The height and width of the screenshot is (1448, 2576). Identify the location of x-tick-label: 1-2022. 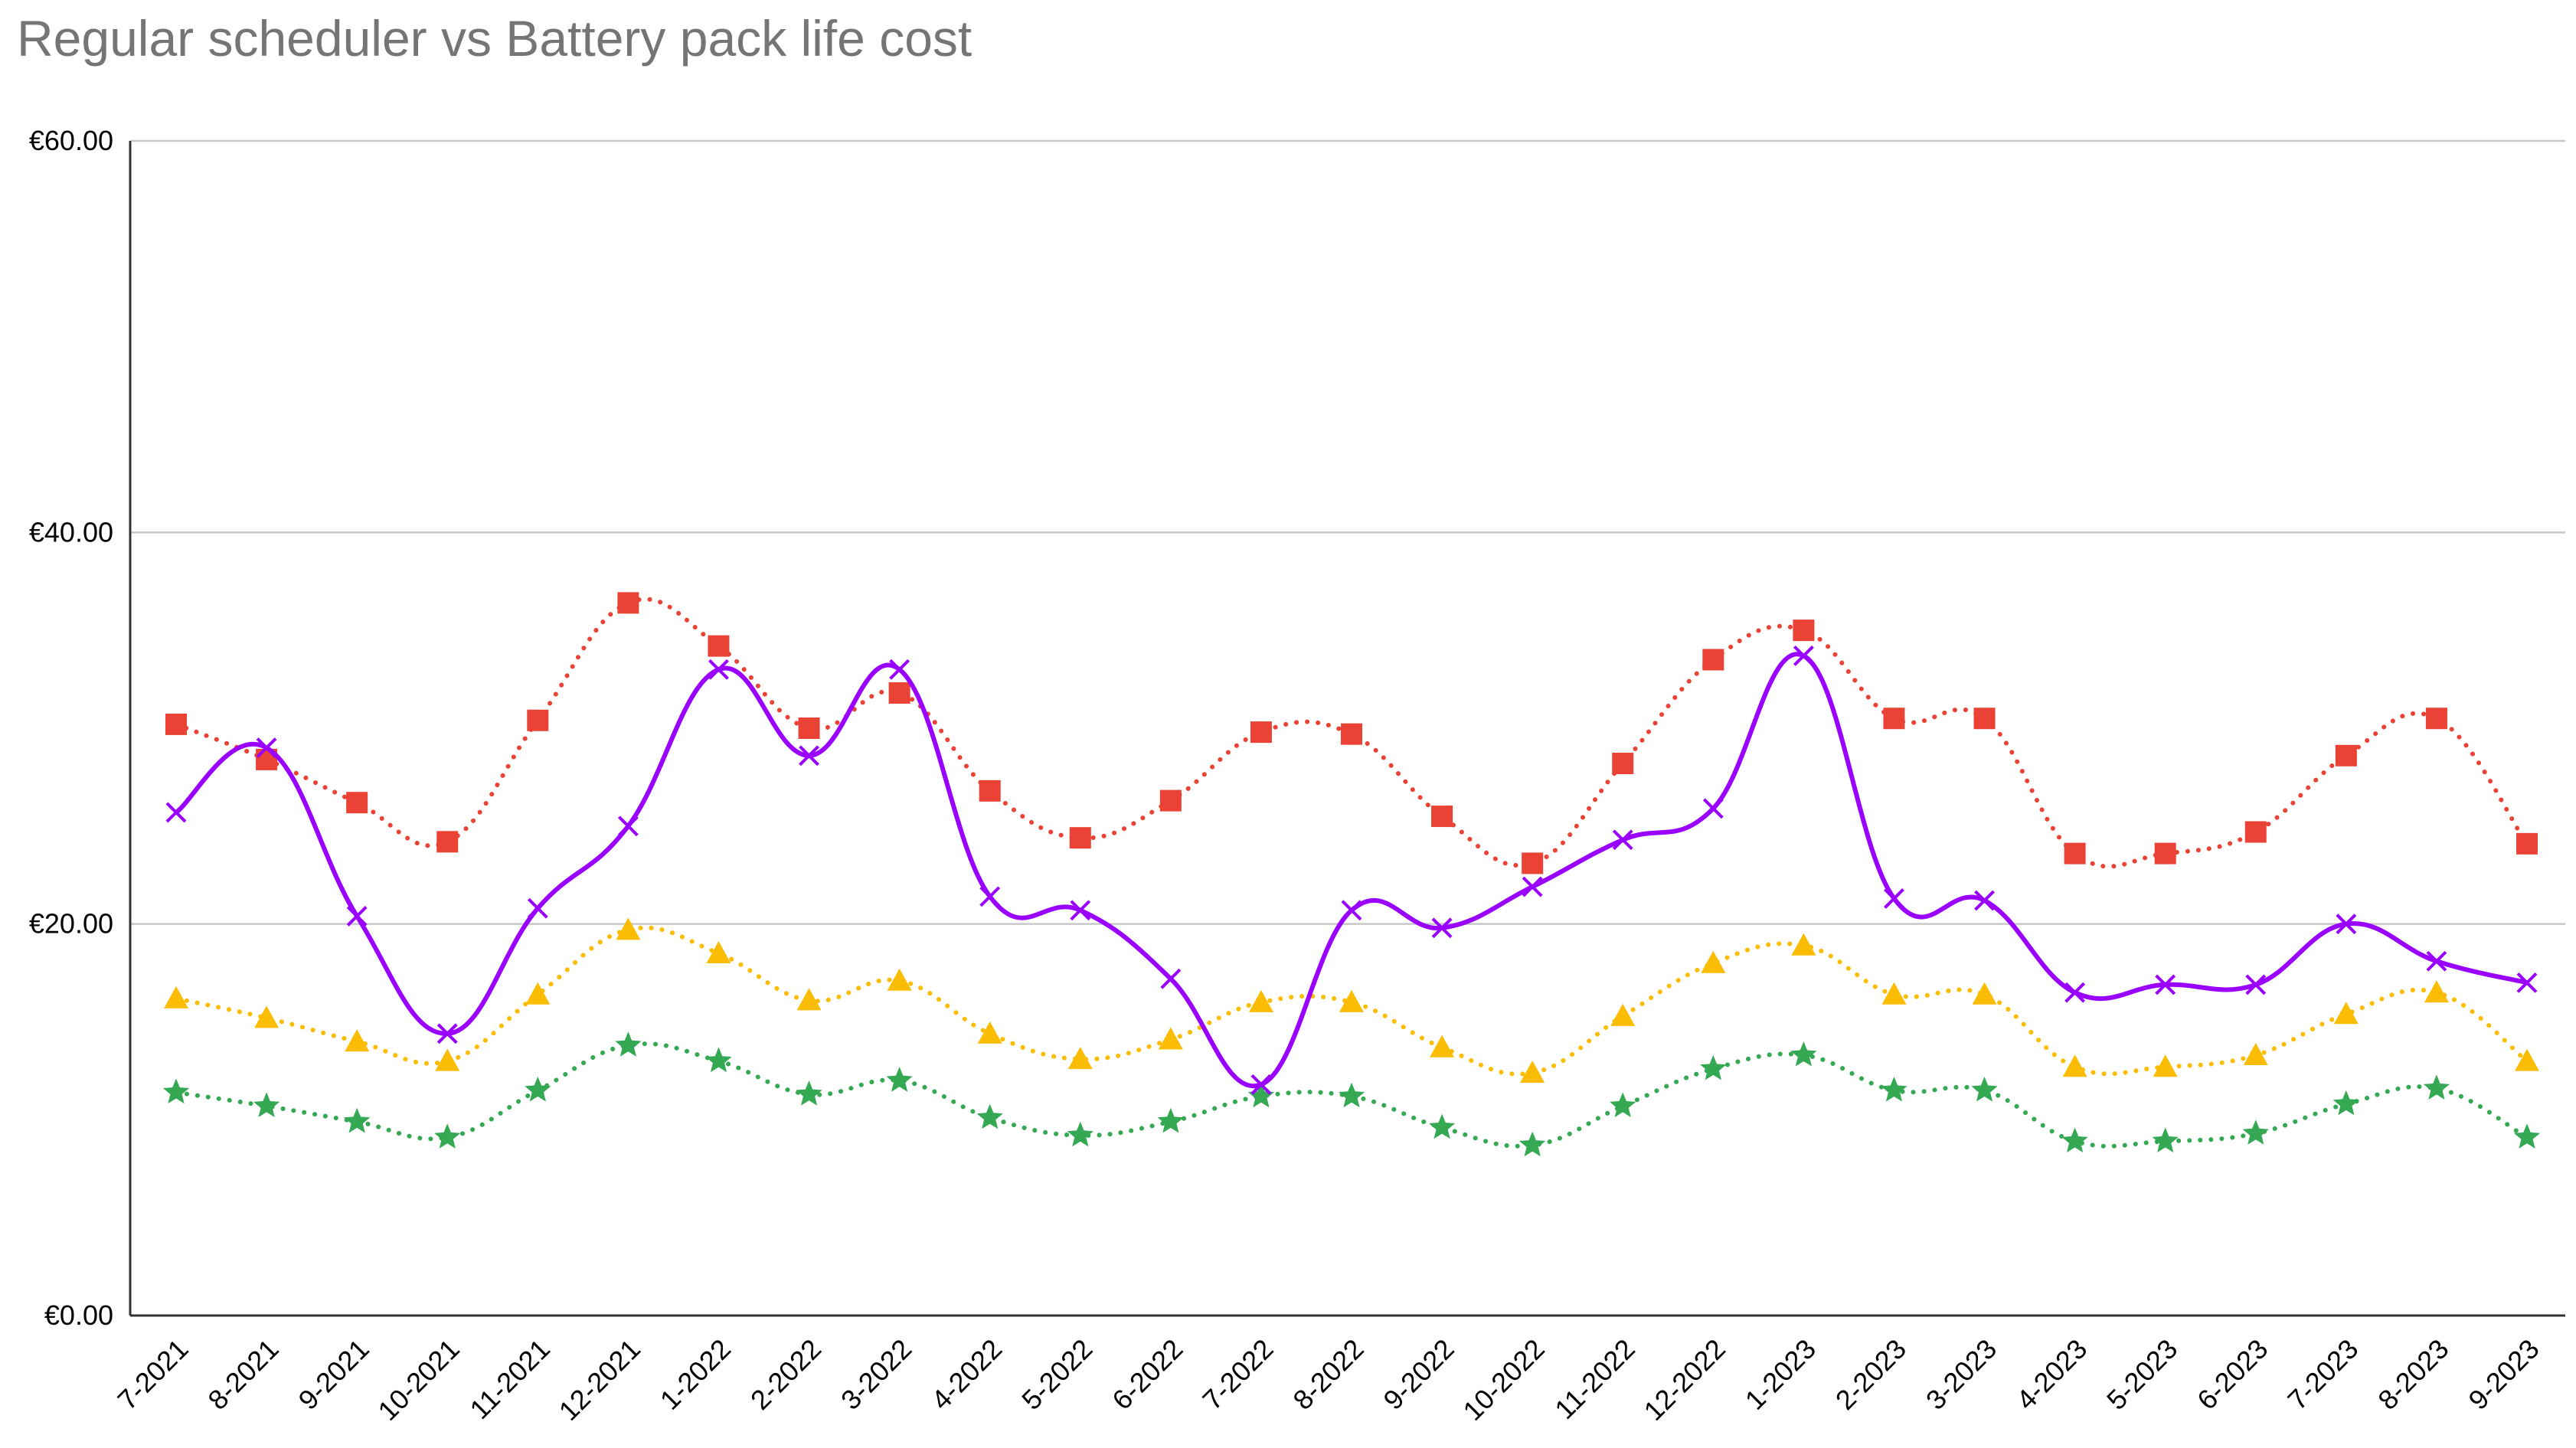
(695, 1374).